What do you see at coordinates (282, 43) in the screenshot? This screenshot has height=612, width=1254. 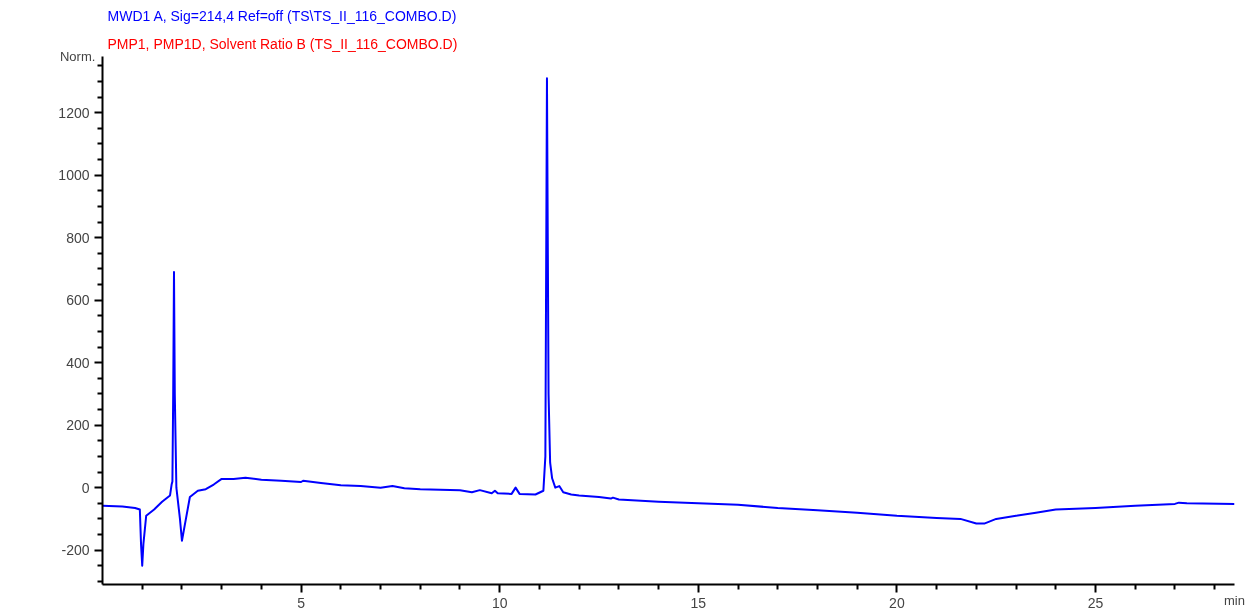 I see `chart-subtitle: PMP1, PMP1D, Solvent Ratio B (TS_II_116_COMBO.D)` at bounding box center [282, 43].